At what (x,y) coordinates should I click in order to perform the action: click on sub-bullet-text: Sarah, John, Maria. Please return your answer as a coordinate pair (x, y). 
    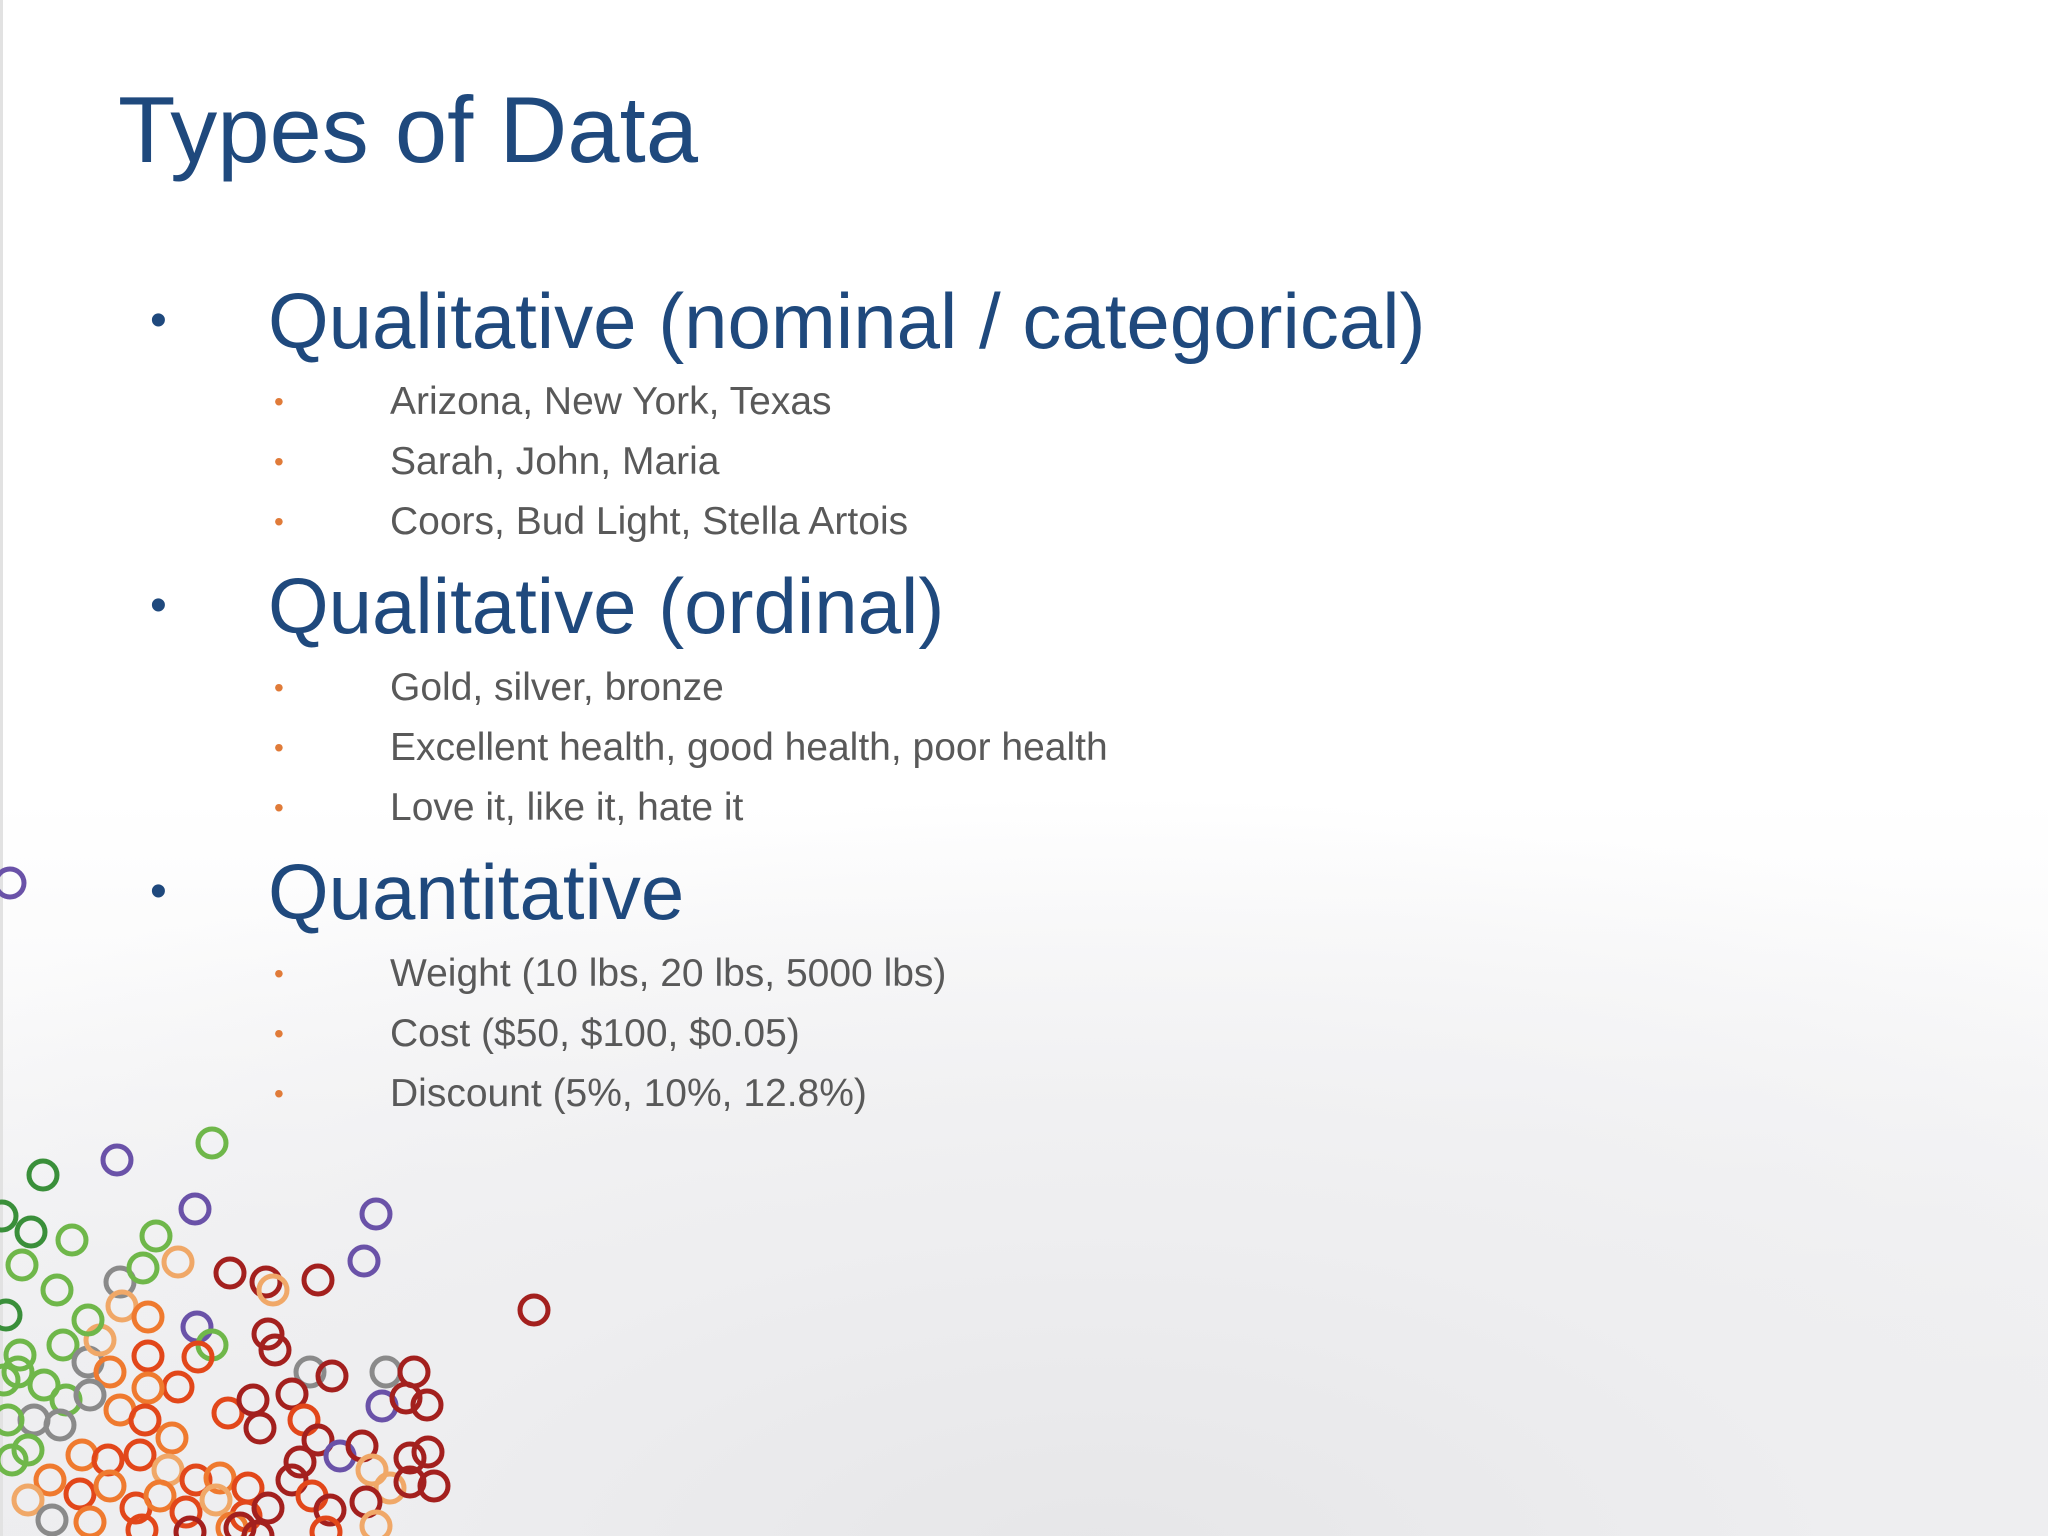
    Looking at the image, I should click on (555, 461).